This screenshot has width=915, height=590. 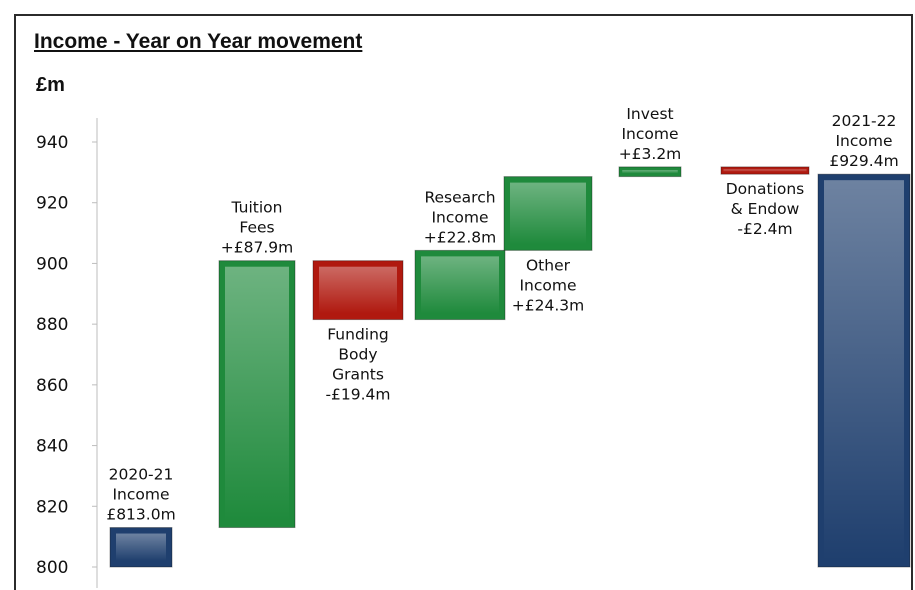 I want to click on y-tick-label: 860, so click(x=52, y=386).